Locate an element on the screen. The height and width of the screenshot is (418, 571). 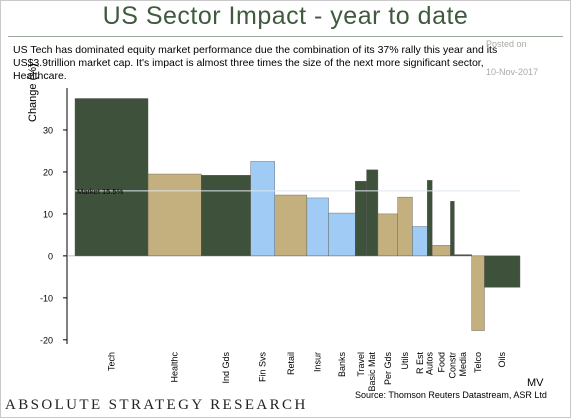
y-tick-label: -20 is located at coordinates (46, 340).